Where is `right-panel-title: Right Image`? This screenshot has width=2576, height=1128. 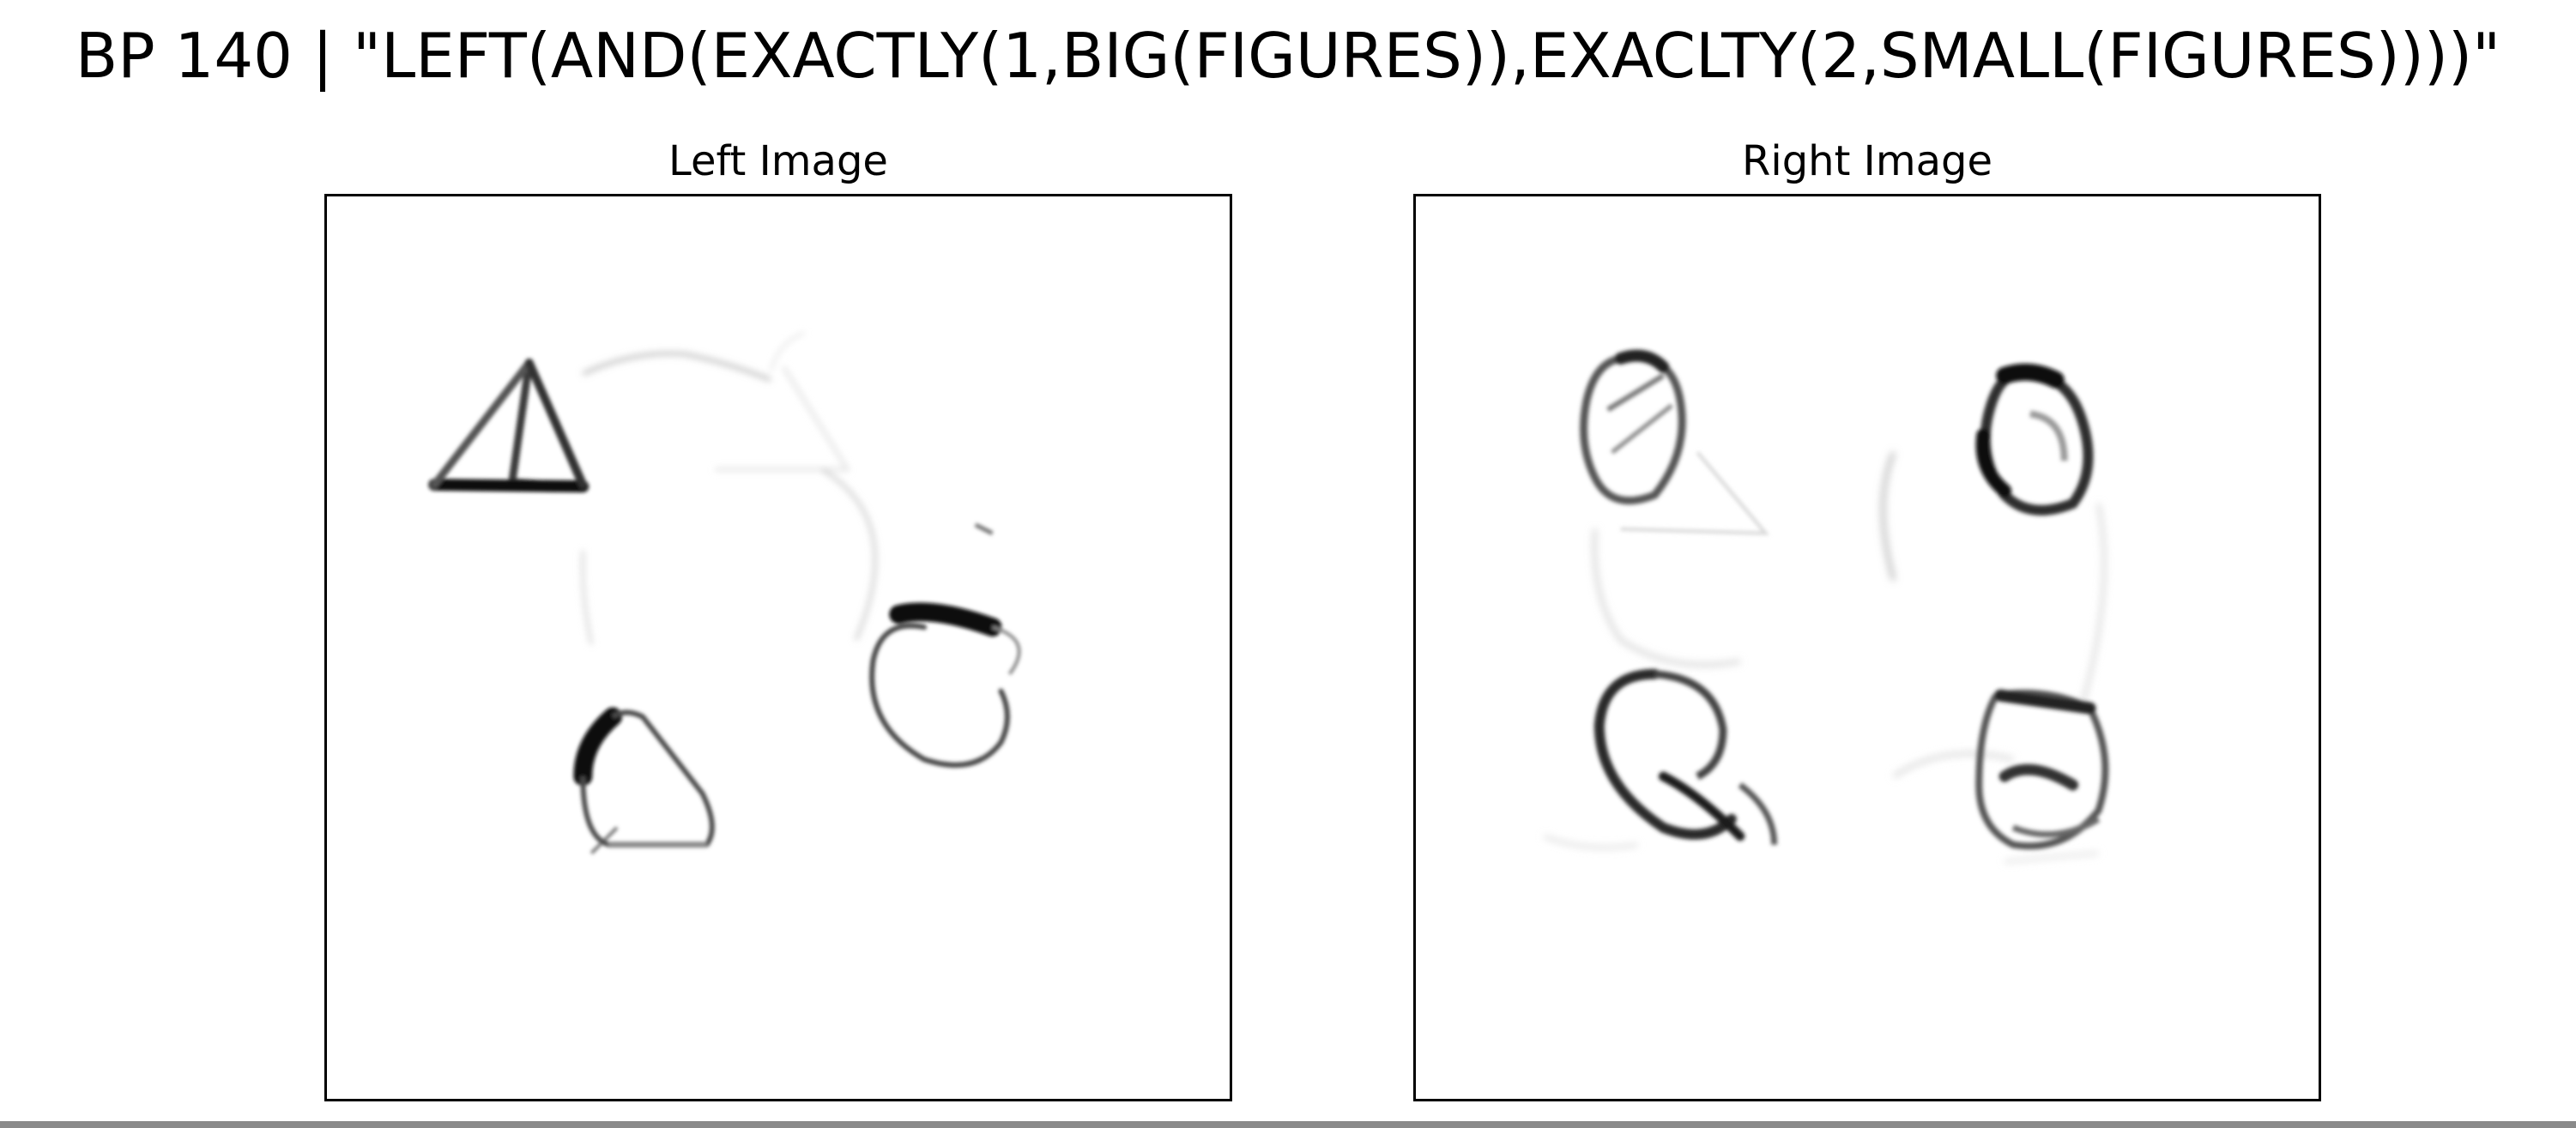
right-panel-title: Right Image is located at coordinates (1867, 161).